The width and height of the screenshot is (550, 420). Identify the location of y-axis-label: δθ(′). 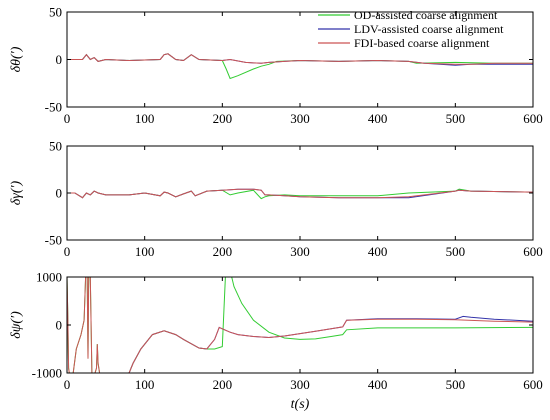
(16, 59).